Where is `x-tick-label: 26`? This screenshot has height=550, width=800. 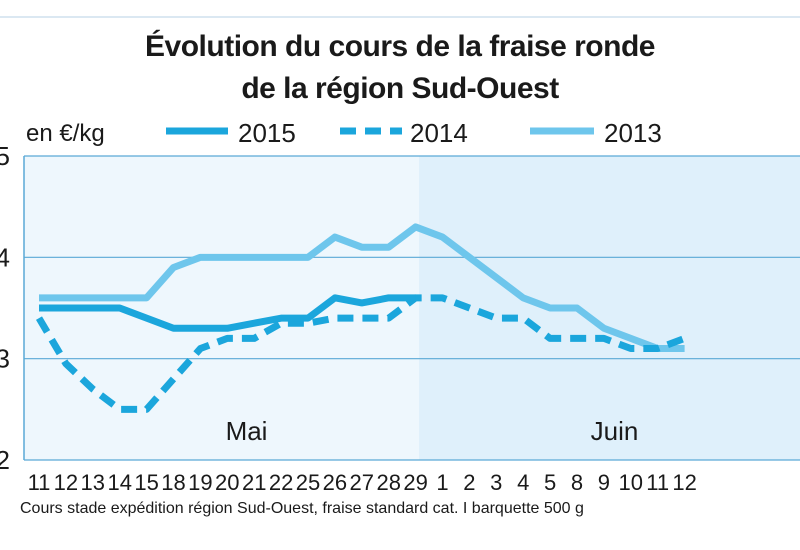
x-tick-label: 26 is located at coordinates (335, 482).